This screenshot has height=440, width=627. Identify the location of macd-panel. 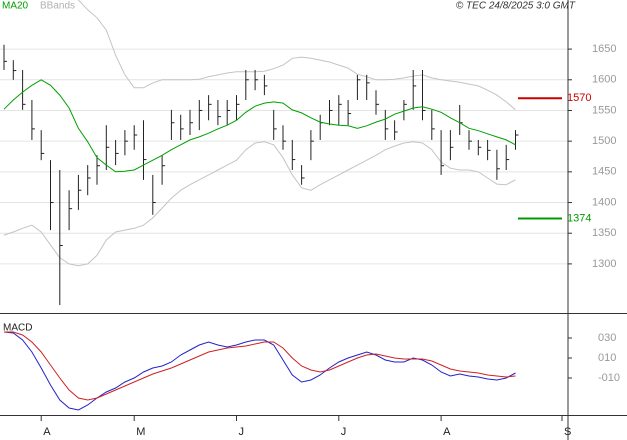
(259, 371).